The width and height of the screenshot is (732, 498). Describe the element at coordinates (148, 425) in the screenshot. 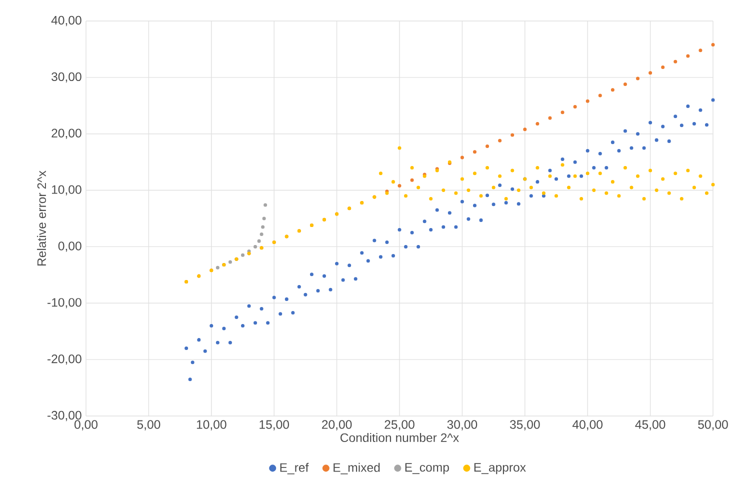

I see `x-tick-label: 5,00` at that location.